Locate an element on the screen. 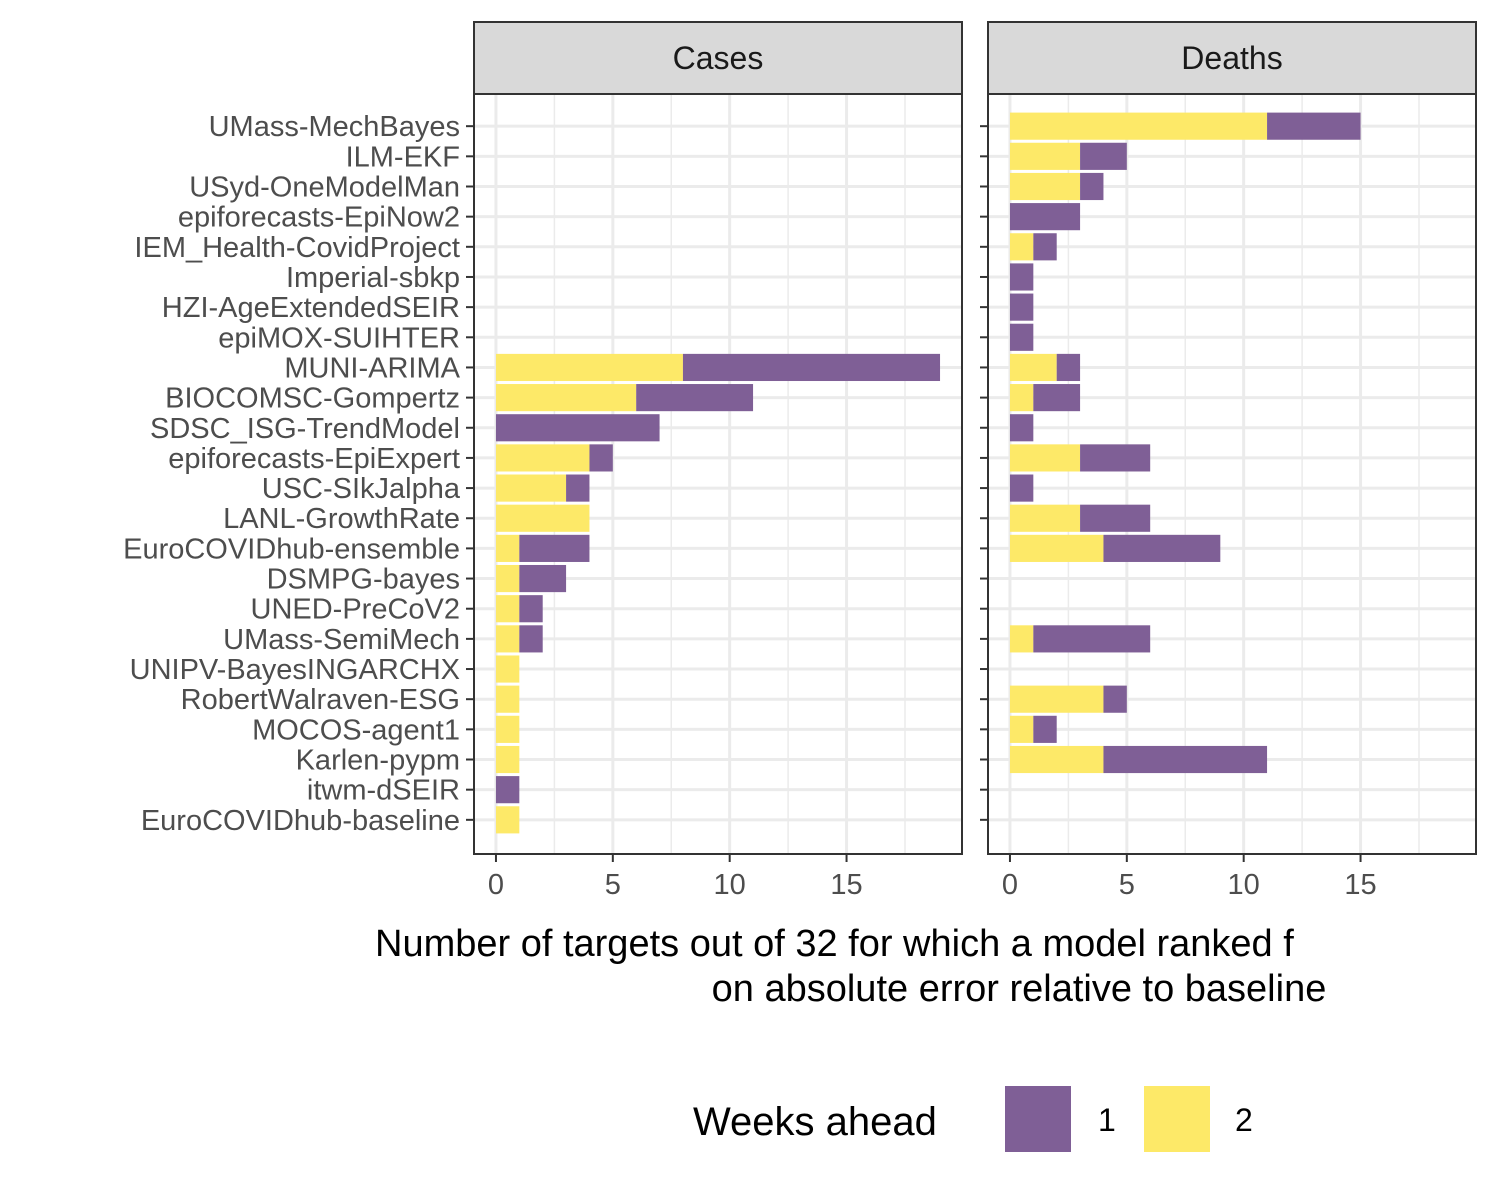 Image resolution: width=1500 pixels, height=1200 pixels. y-tick-label: UMass-SemiMech is located at coordinates (341, 640).